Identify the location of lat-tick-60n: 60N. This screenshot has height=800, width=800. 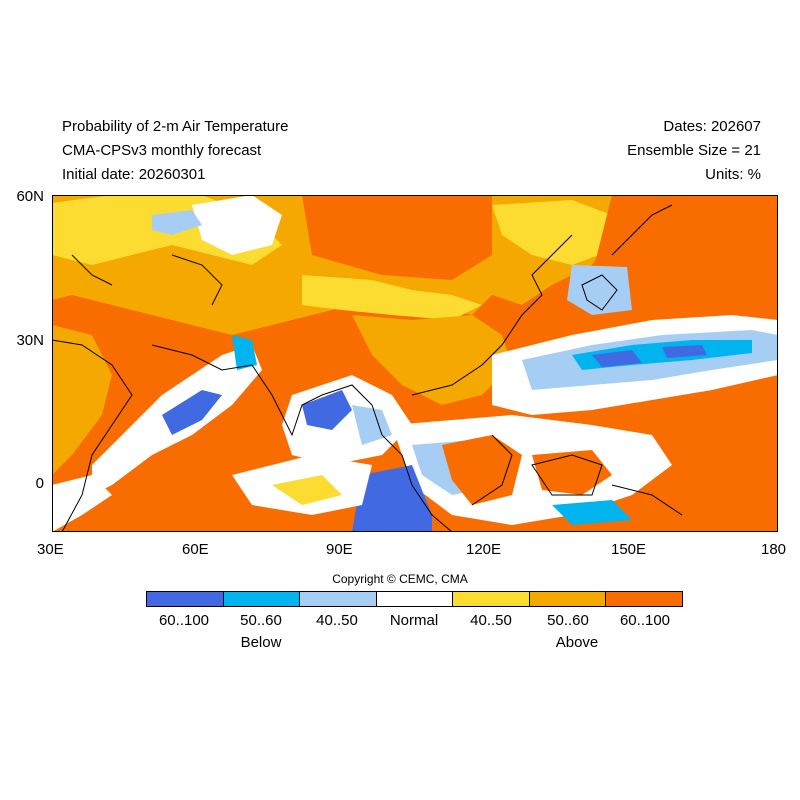
(30, 196).